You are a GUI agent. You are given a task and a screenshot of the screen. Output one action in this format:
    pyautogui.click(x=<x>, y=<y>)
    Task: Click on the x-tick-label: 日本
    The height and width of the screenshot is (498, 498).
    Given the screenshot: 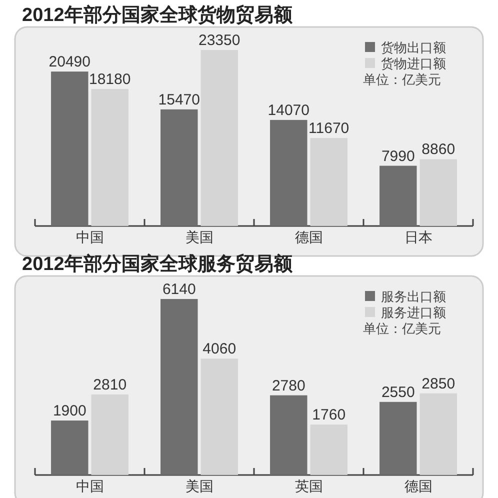 What is the action you would take?
    pyautogui.click(x=418, y=237)
    